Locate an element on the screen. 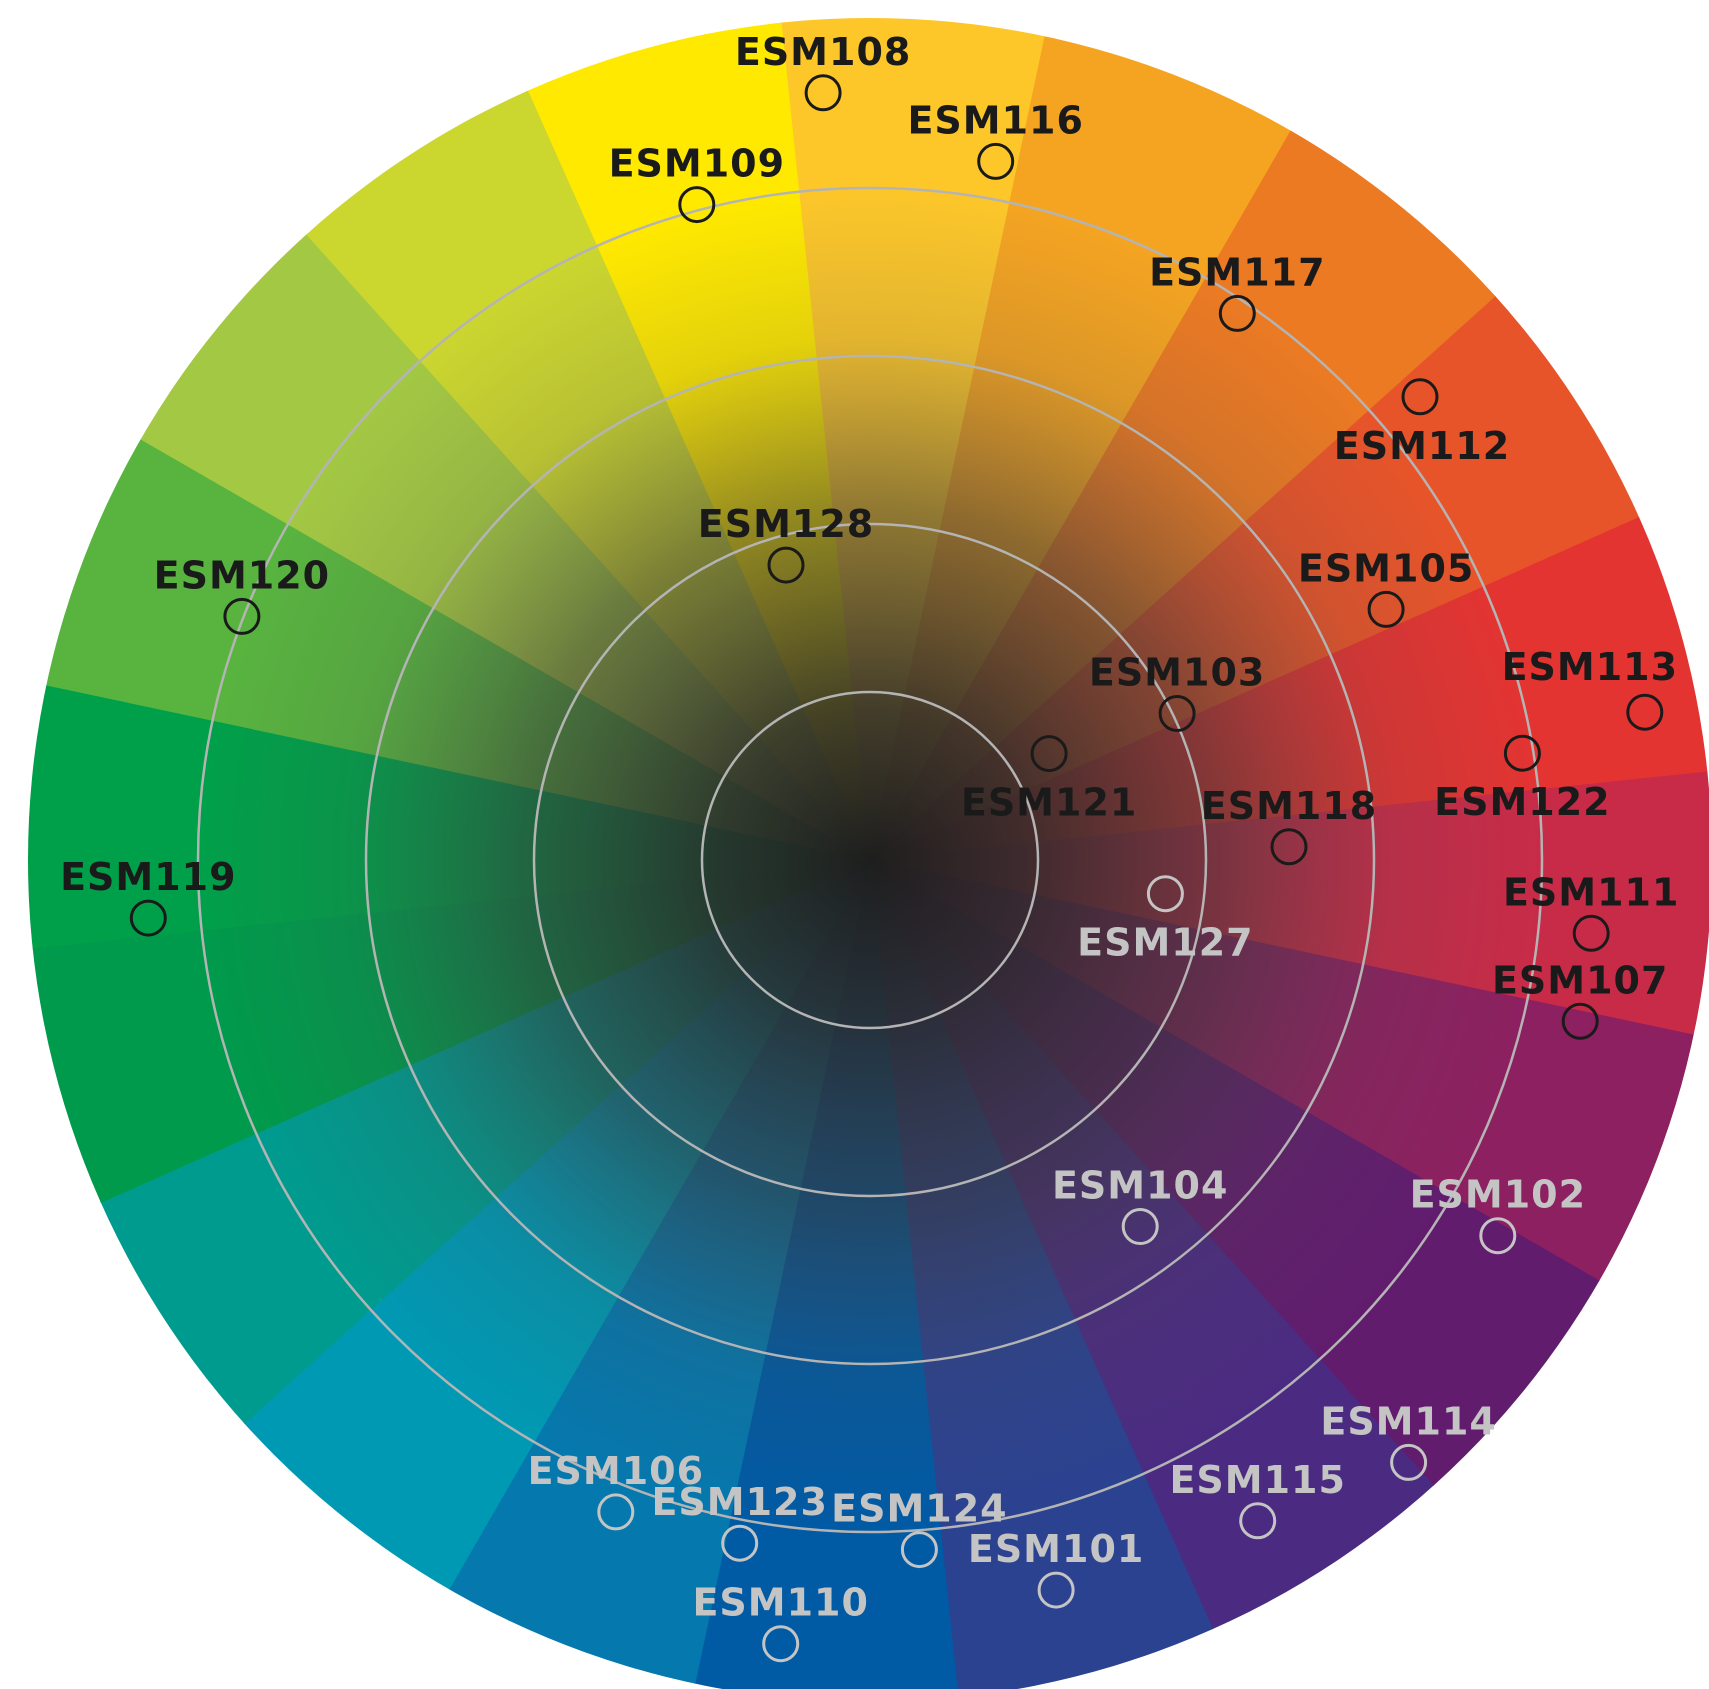  color-marker: ESM101 is located at coordinates (1056, 1568).